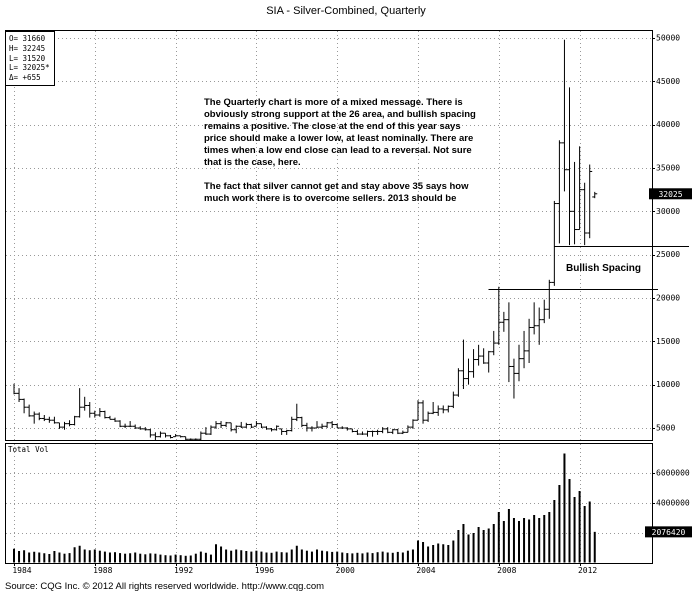  Describe the element at coordinates (183, 570) in the screenshot. I see `svg-text: 1992` at that location.